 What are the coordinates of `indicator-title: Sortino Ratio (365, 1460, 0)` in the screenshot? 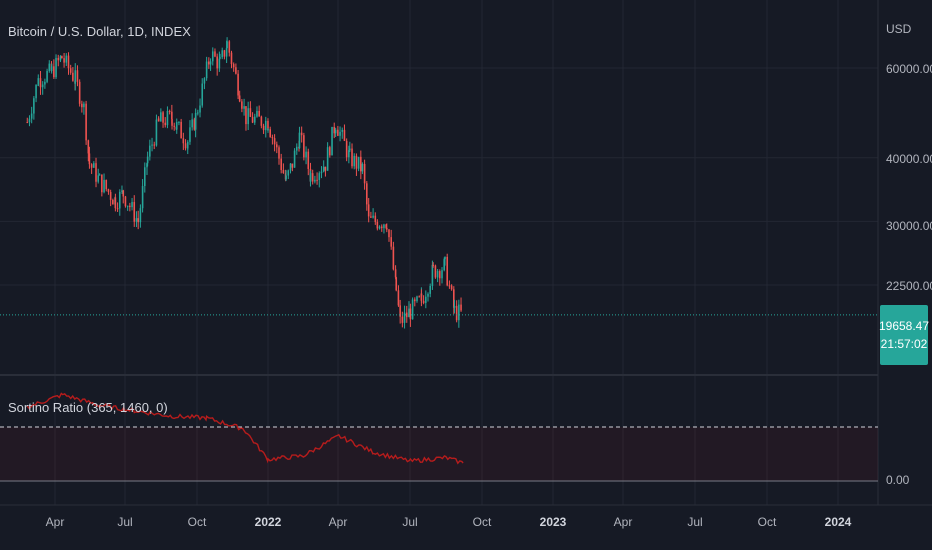 It's located at (88, 407).